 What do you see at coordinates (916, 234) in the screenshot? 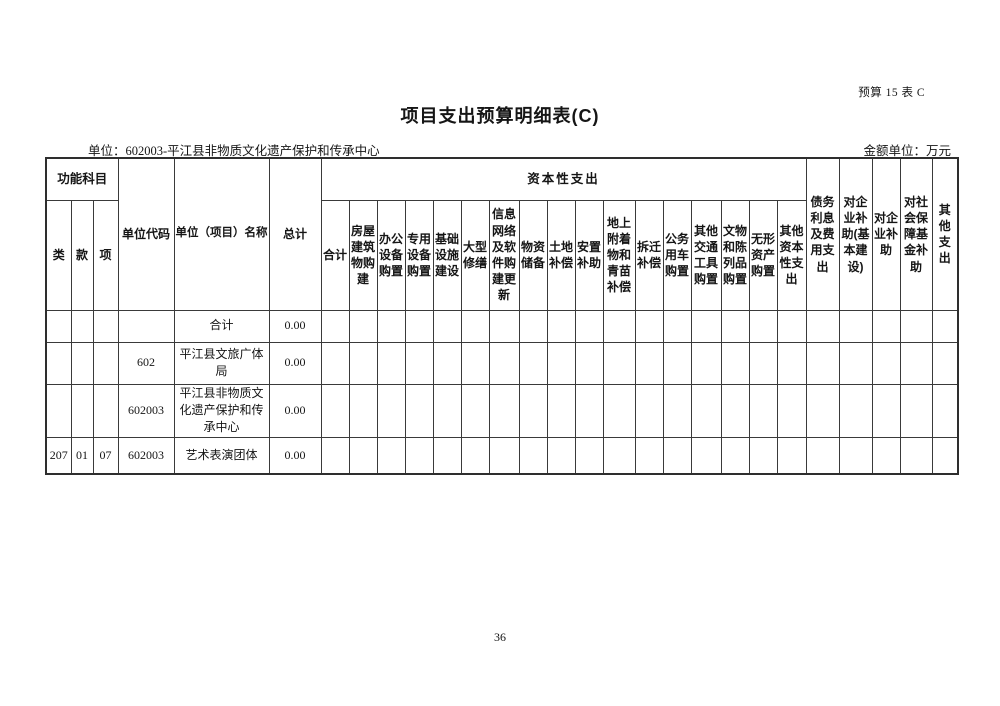
I see `header-right-col: 对社会保障基金补助` at bounding box center [916, 234].